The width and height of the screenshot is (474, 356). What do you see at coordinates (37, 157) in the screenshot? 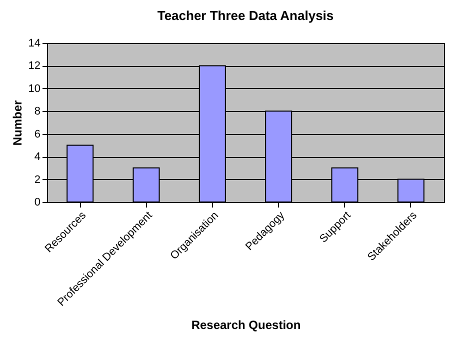
I see `y-tick-label: 4` at bounding box center [37, 157].